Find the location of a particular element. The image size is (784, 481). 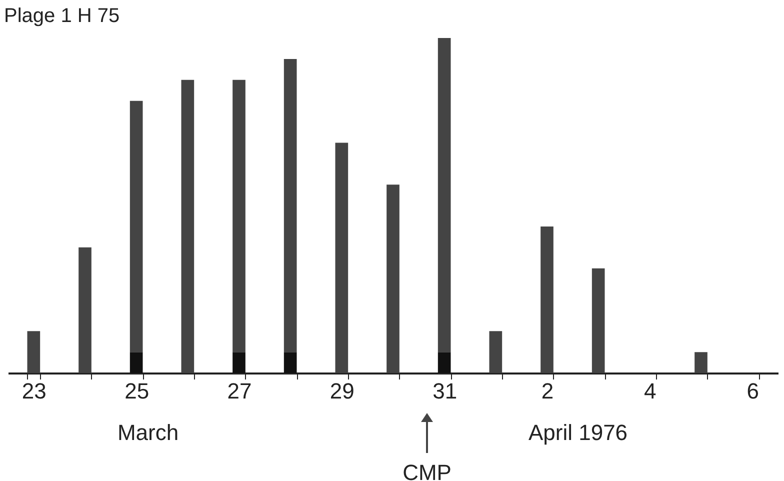

chart-title: Plage 1 H 75 is located at coordinates (62, 16).